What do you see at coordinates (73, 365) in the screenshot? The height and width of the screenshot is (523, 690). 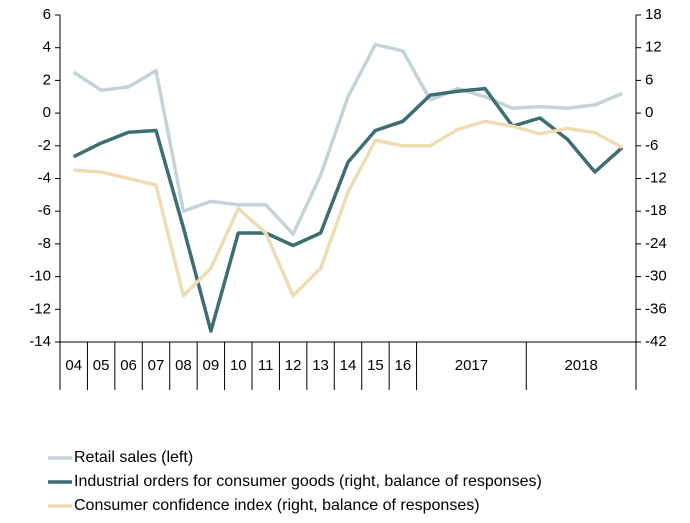 I see `x-tick-label: 04` at bounding box center [73, 365].